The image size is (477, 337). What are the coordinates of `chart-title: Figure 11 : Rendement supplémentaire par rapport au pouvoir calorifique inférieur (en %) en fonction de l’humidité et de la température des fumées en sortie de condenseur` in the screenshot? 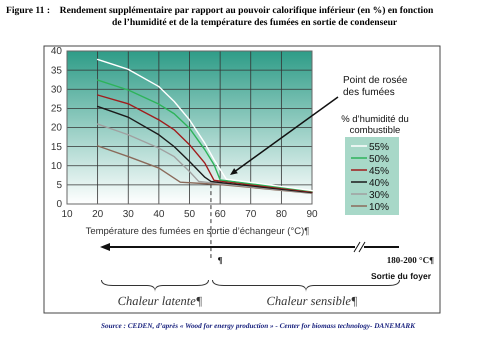 It's located at (220, 16).